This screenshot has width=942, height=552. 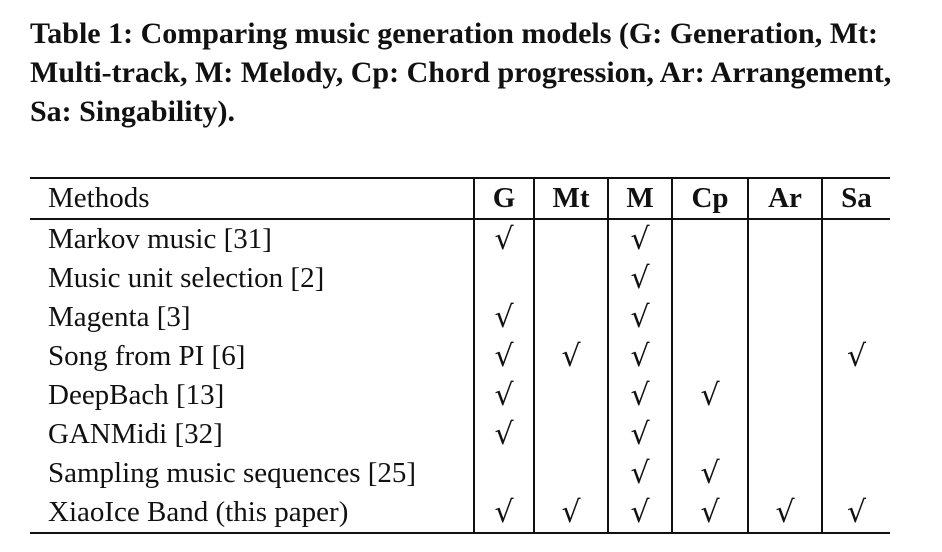 I want to click on method-name: Sampling music sequences [25], so click(x=232, y=473).